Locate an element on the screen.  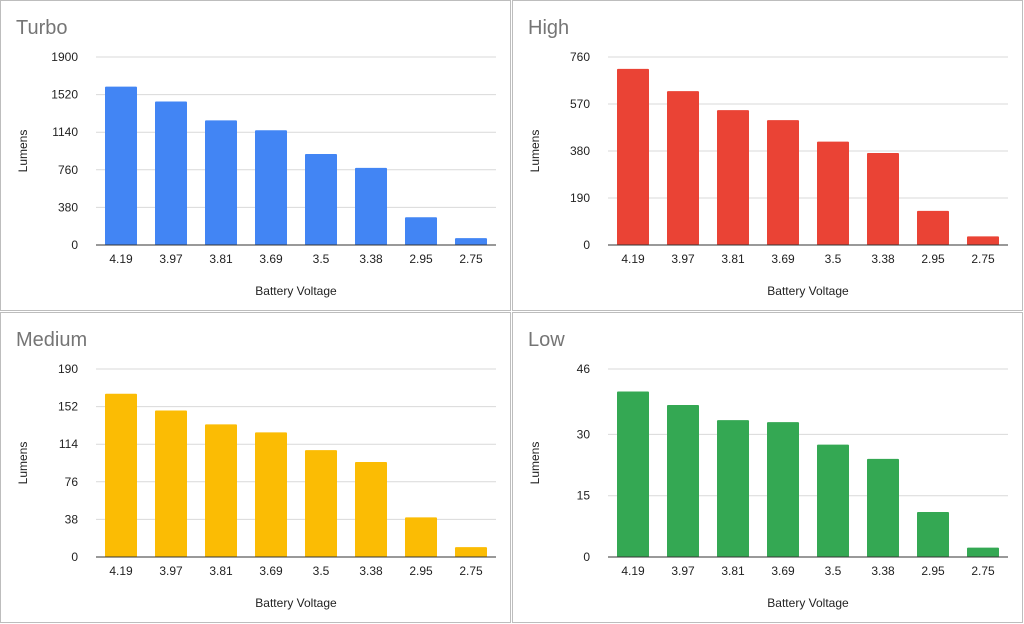
chart-title: Low is located at coordinates (546, 340).